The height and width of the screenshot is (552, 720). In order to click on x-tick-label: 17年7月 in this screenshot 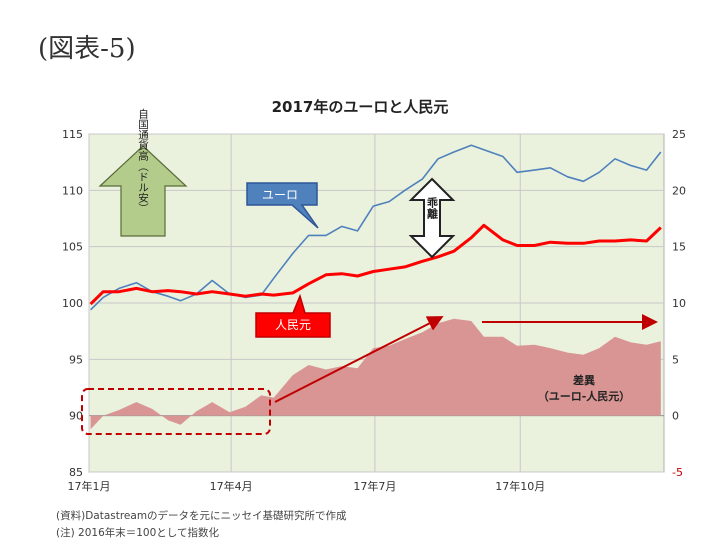, I will do `click(374, 486)`.